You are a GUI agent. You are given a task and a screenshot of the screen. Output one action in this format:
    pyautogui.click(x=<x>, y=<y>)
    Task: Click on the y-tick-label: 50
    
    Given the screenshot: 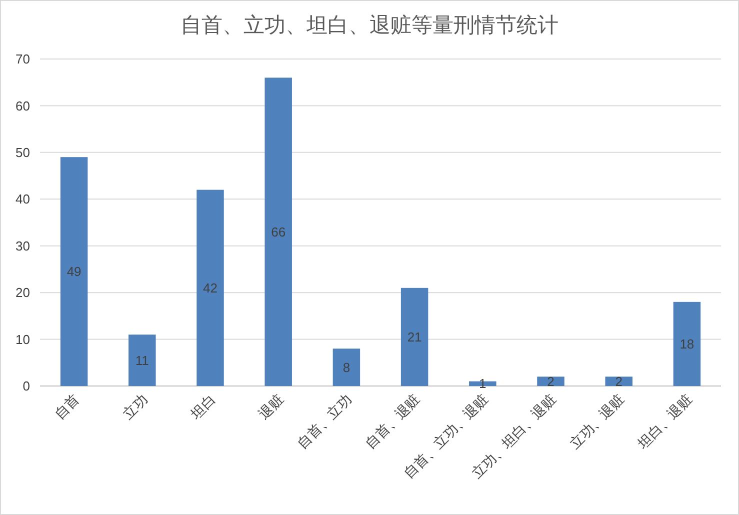 What is the action you would take?
    pyautogui.click(x=23, y=152)
    